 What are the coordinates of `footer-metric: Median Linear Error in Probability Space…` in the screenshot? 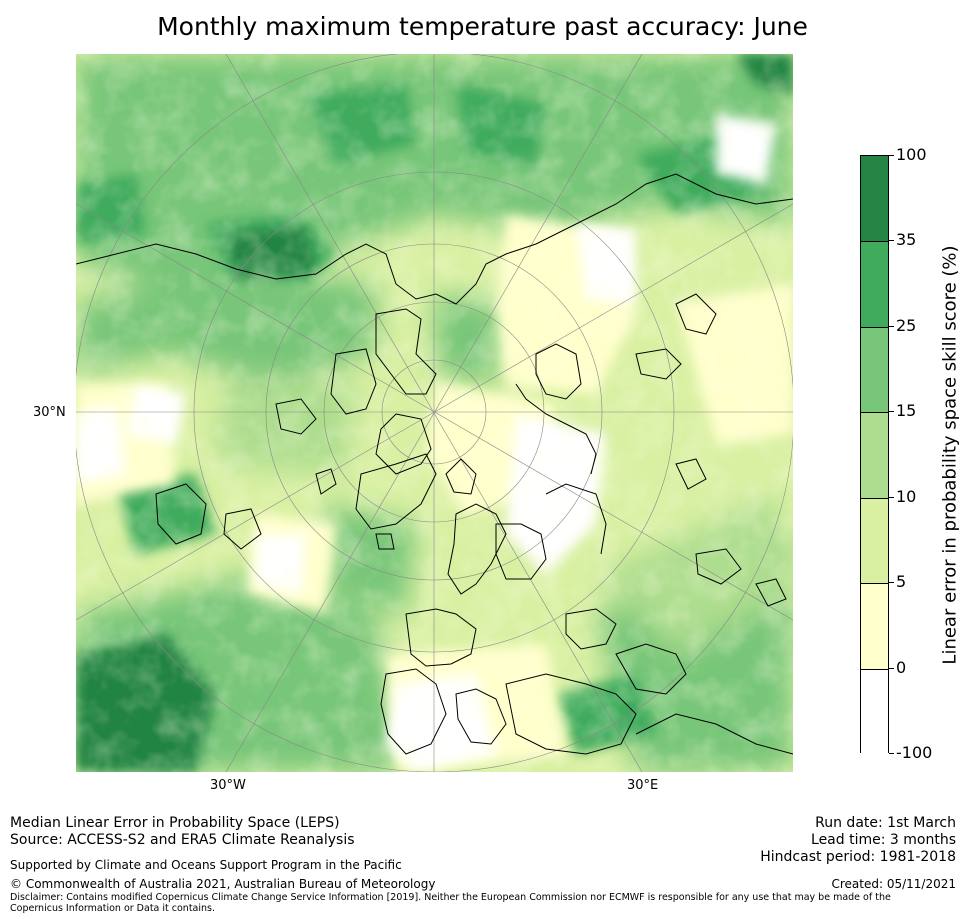 It's located at (175, 823).